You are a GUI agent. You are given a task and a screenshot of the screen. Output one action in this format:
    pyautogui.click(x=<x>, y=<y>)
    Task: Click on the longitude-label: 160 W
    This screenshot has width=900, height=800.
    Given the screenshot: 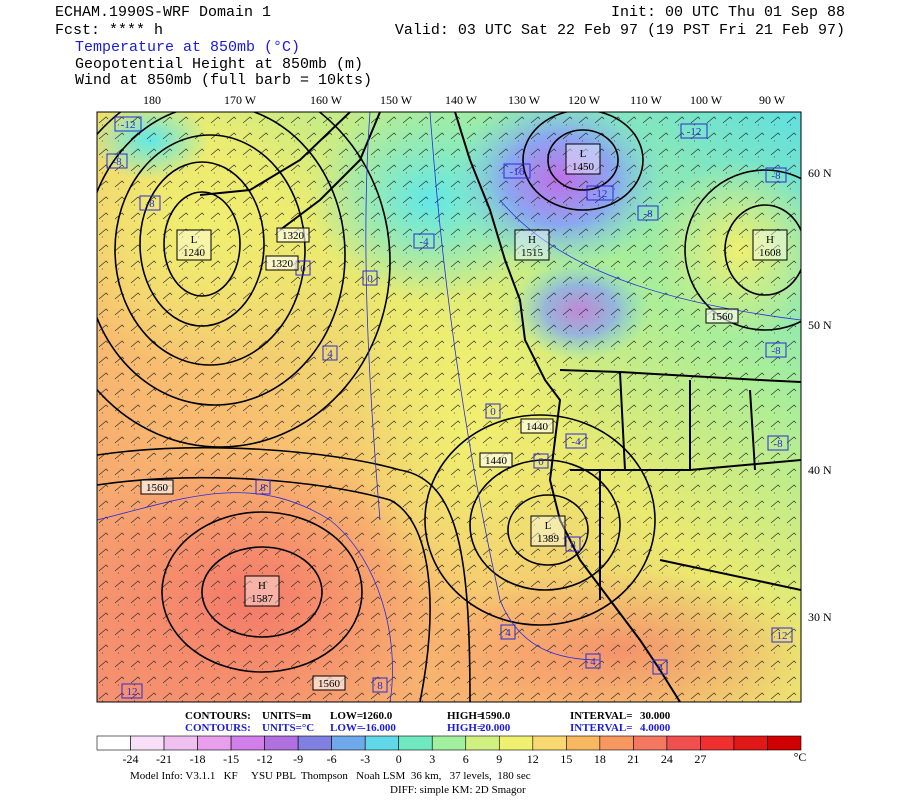 What is the action you would take?
    pyautogui.click(x=326, y=100)
    